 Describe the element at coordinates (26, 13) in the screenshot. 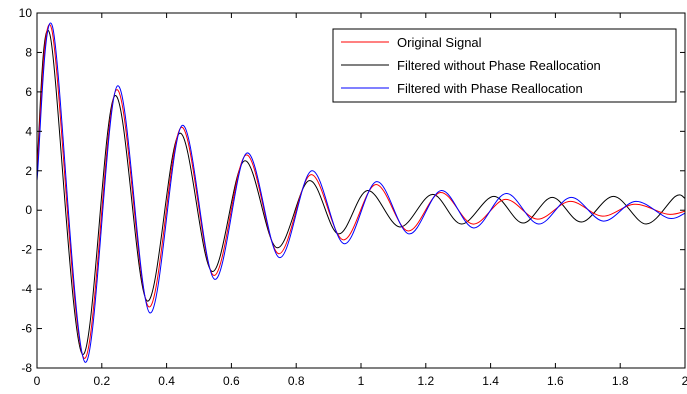

I see `y-tick-label: 10` at that location.